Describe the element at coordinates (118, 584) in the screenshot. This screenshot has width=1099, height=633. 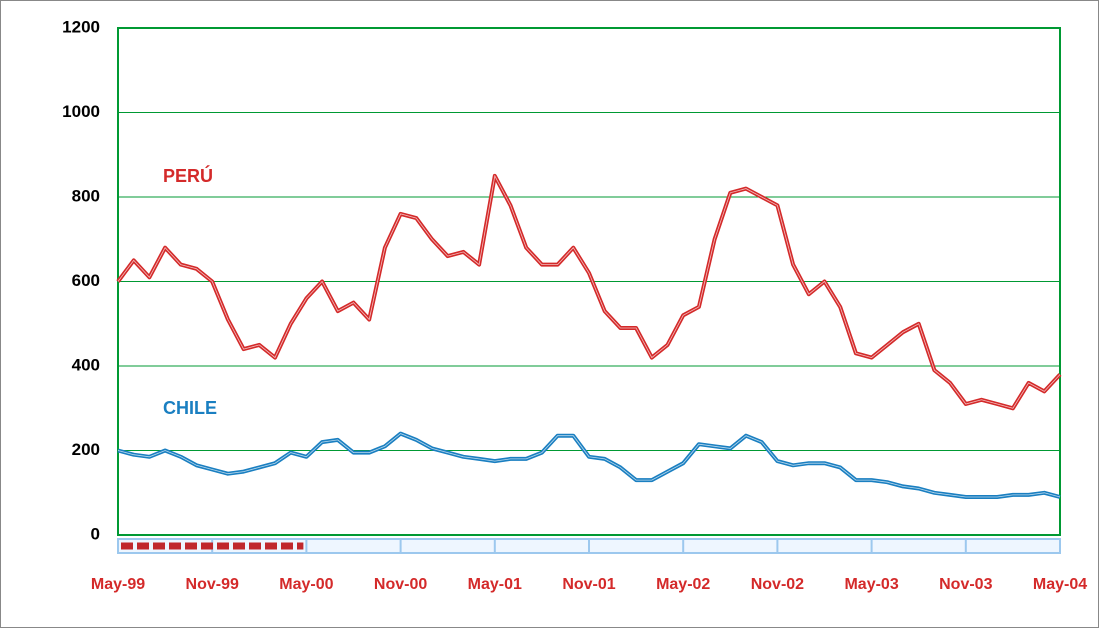
I see `x-tick-label: May-99` at that location.